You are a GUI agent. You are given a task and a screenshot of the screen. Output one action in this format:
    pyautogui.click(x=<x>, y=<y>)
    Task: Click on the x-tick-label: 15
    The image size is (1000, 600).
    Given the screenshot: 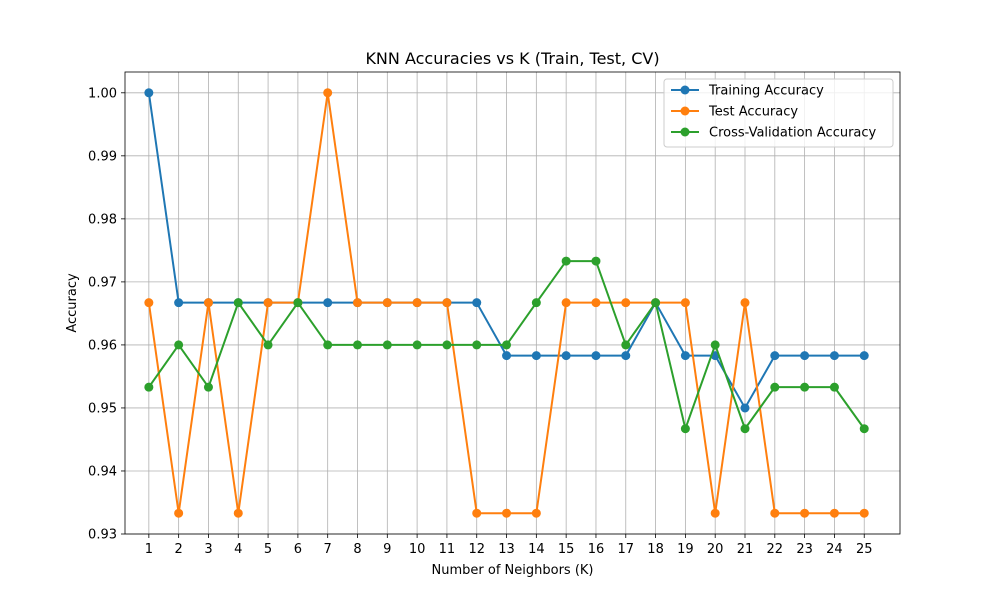 What is the action you would take?
    pyautogui.click(x=566, y=549)
    